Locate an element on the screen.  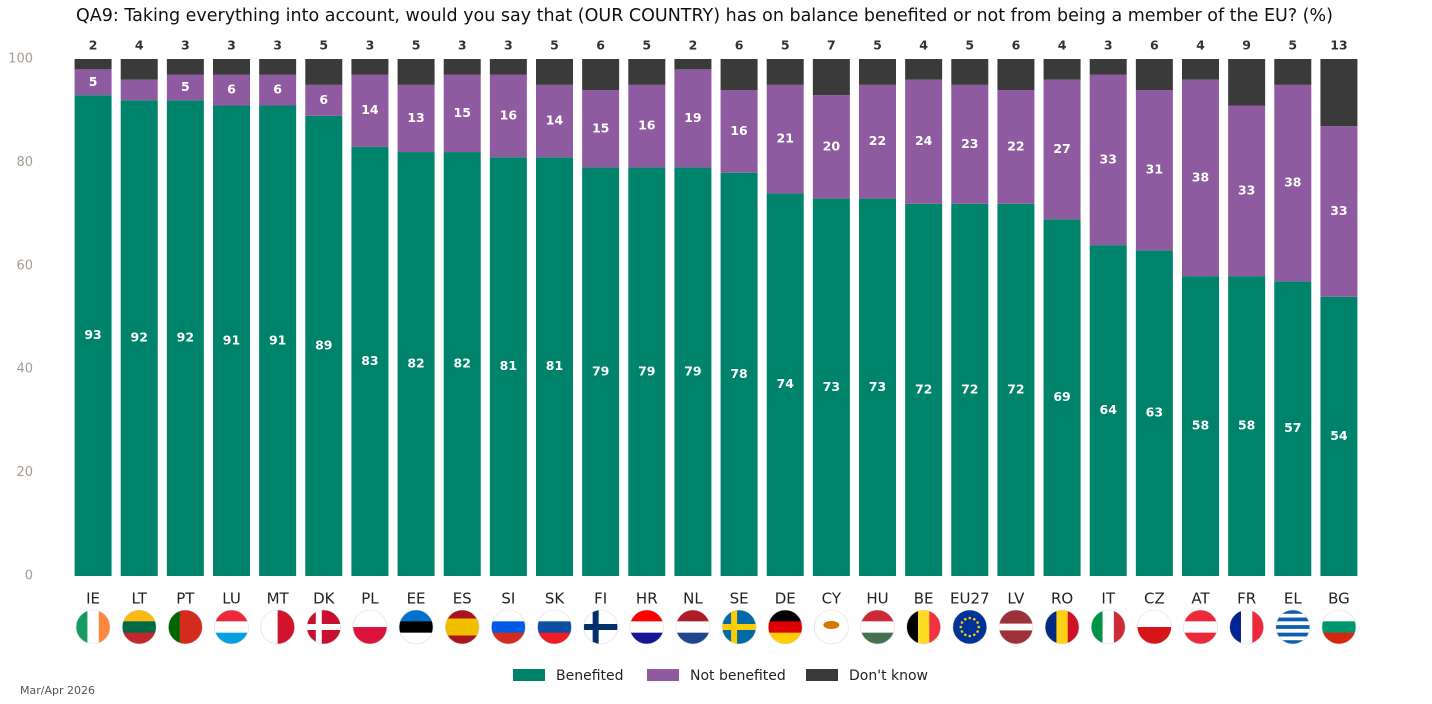
value-label: 63 is located at coordinates (1154, 412).